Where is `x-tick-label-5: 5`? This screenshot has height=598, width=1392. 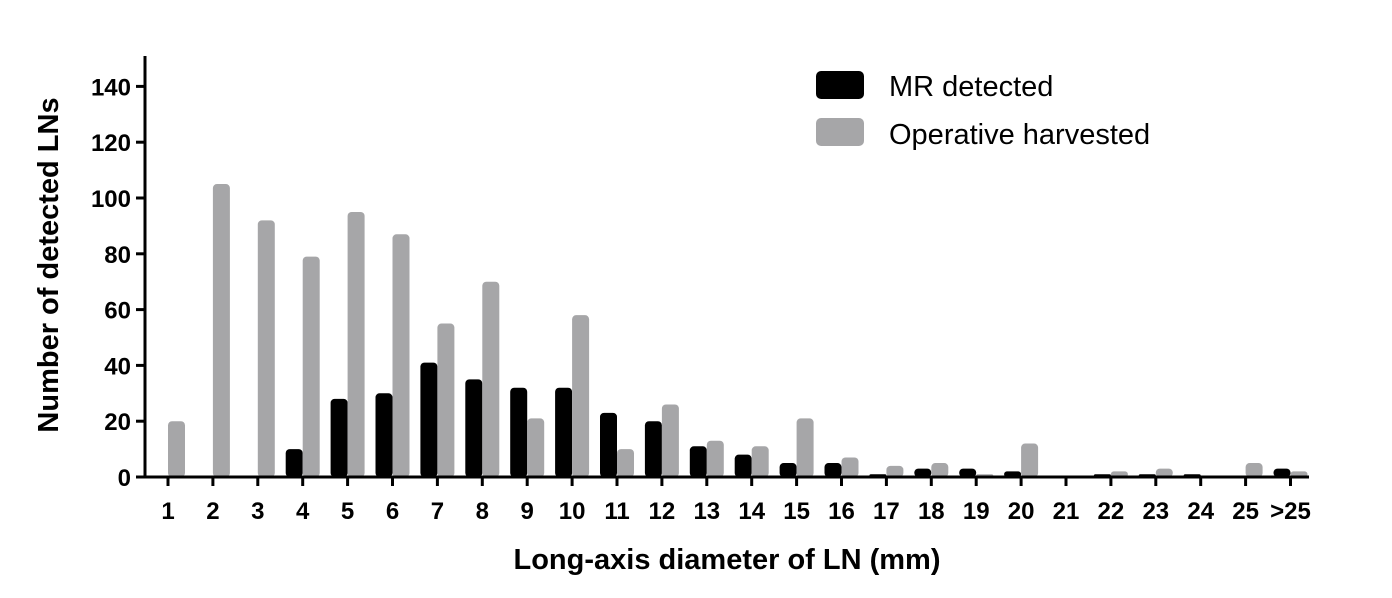 x-tick-label-5: 5 is located at coordinates (347, 511).